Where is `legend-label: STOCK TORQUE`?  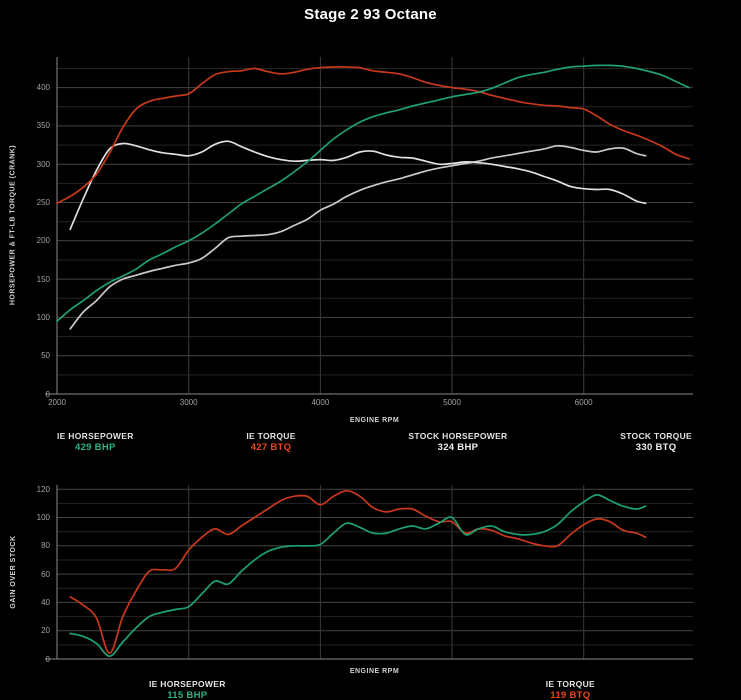
legend-label: STOCK TORQUE is located at coordinates (656, 436).